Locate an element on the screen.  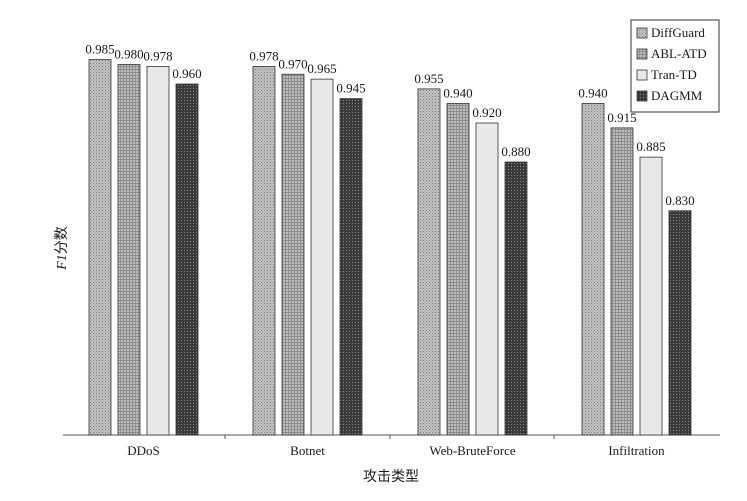
x-tick-label: DDoS is located at coordinates (143, 450).